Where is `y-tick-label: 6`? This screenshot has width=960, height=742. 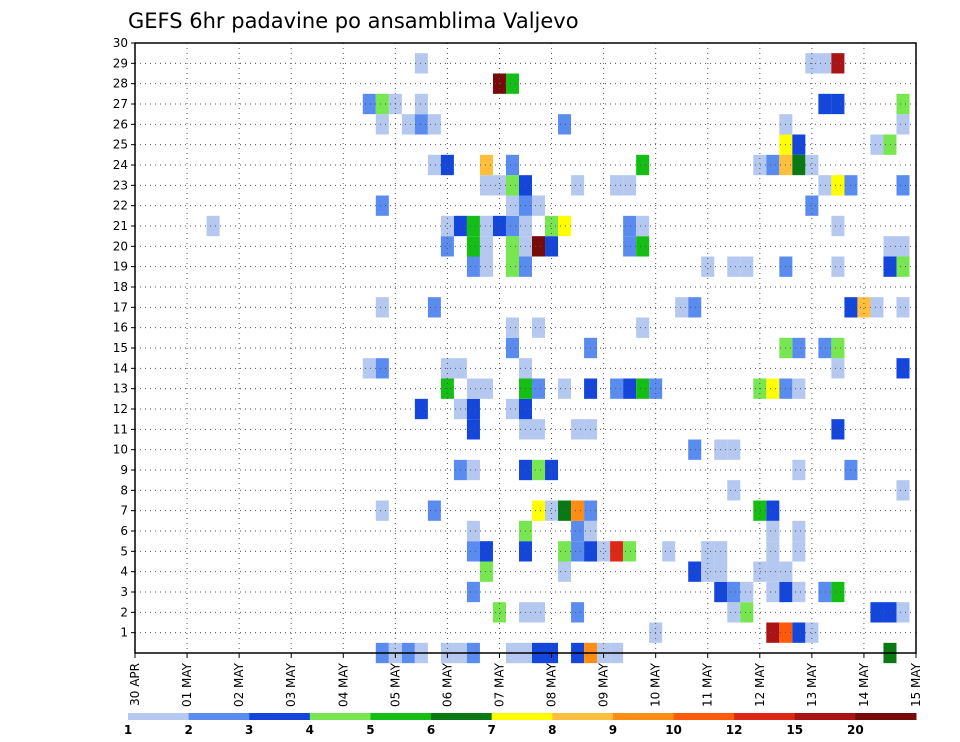 y-tick-label: 6 is located at coordinates (124, 531).